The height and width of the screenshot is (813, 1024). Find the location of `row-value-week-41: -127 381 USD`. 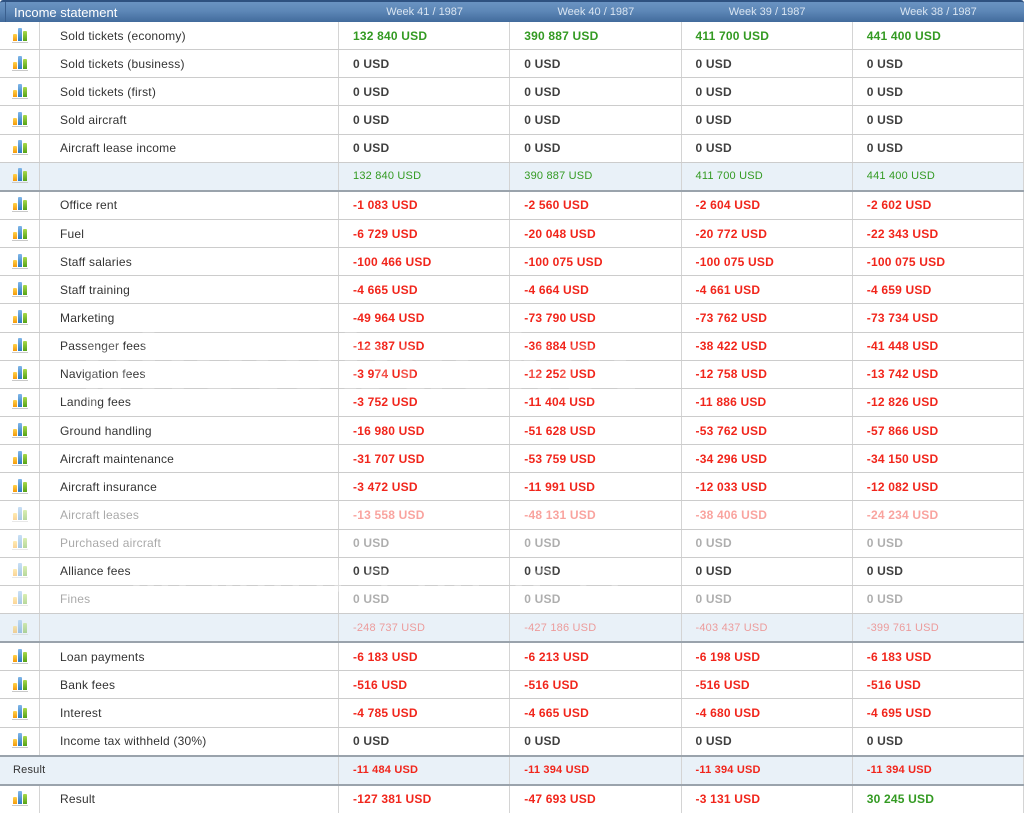

row-value-week-41: -127 381 USD is located at coordinates (425, 799).